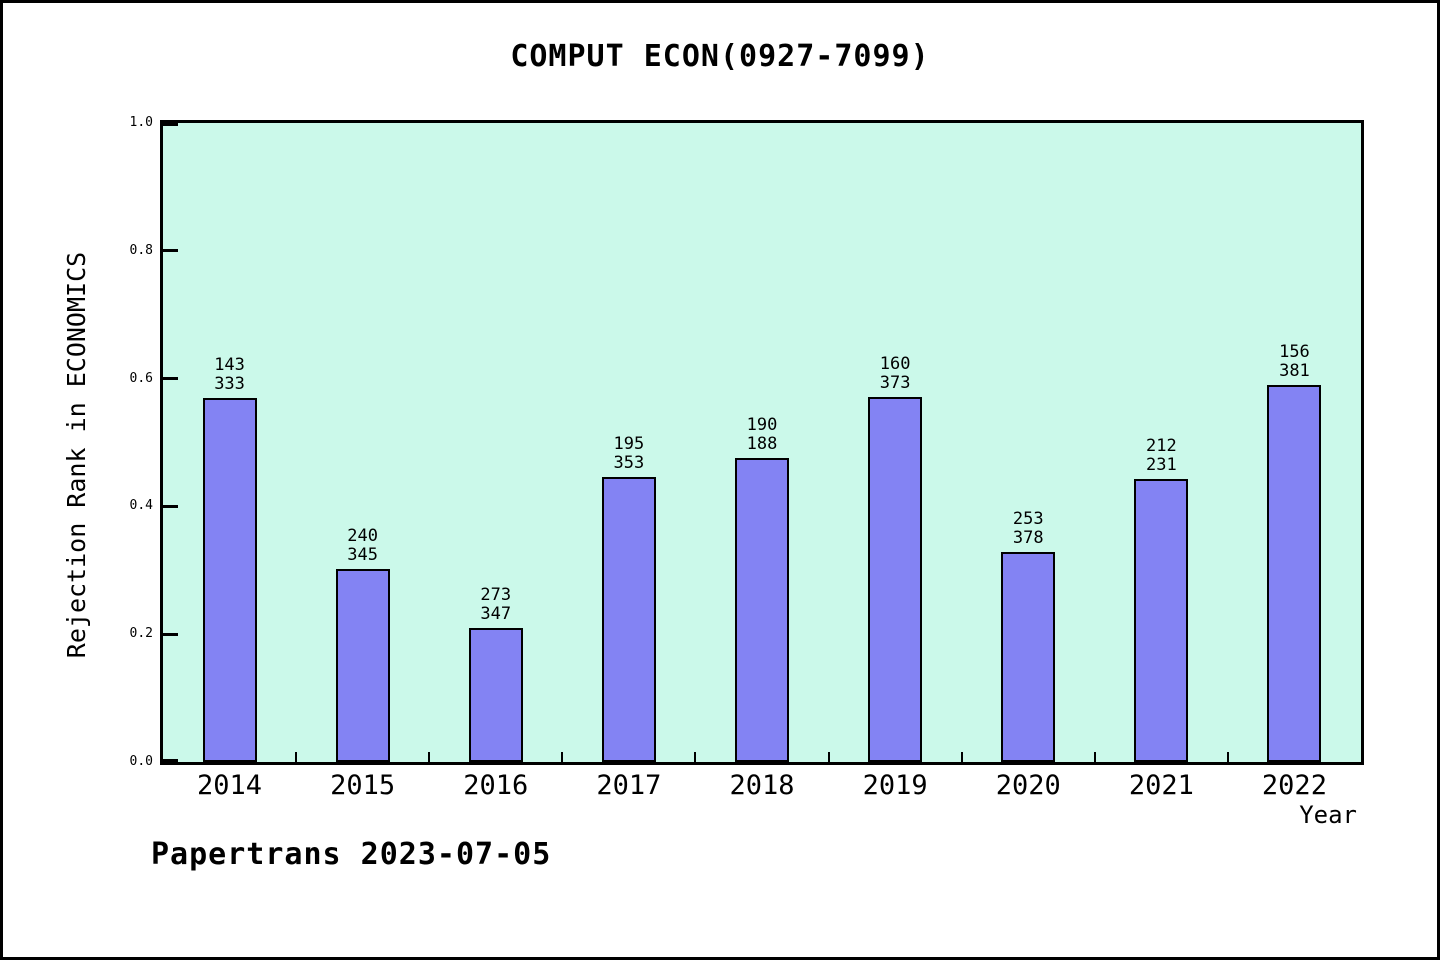  What do you see at coordinates (229, 374) in the screenshot?
I see `bar-value-label-2014: 143 333` at bounding box center [229, 374].